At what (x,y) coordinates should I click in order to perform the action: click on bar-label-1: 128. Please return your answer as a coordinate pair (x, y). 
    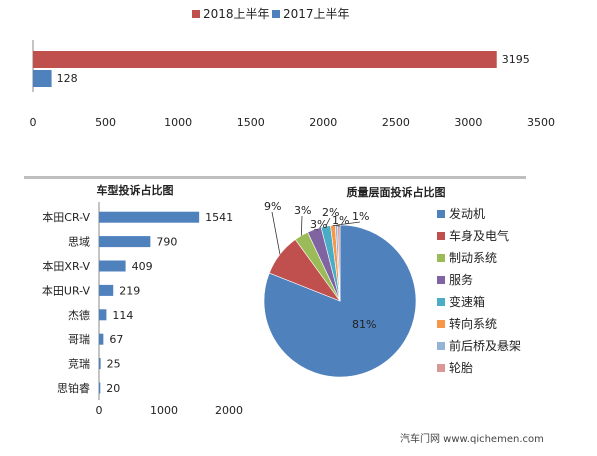
    Looking at the image, I should click on (67, 78).